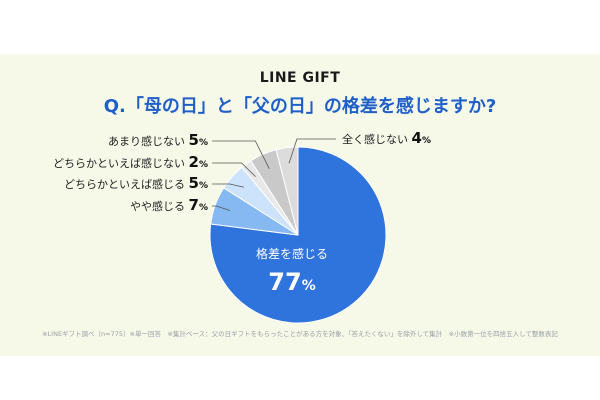 The image size is (600, 400). Describe the element at coordinates (287, 191) in the screenshot. I see `pie-slice` at that location.